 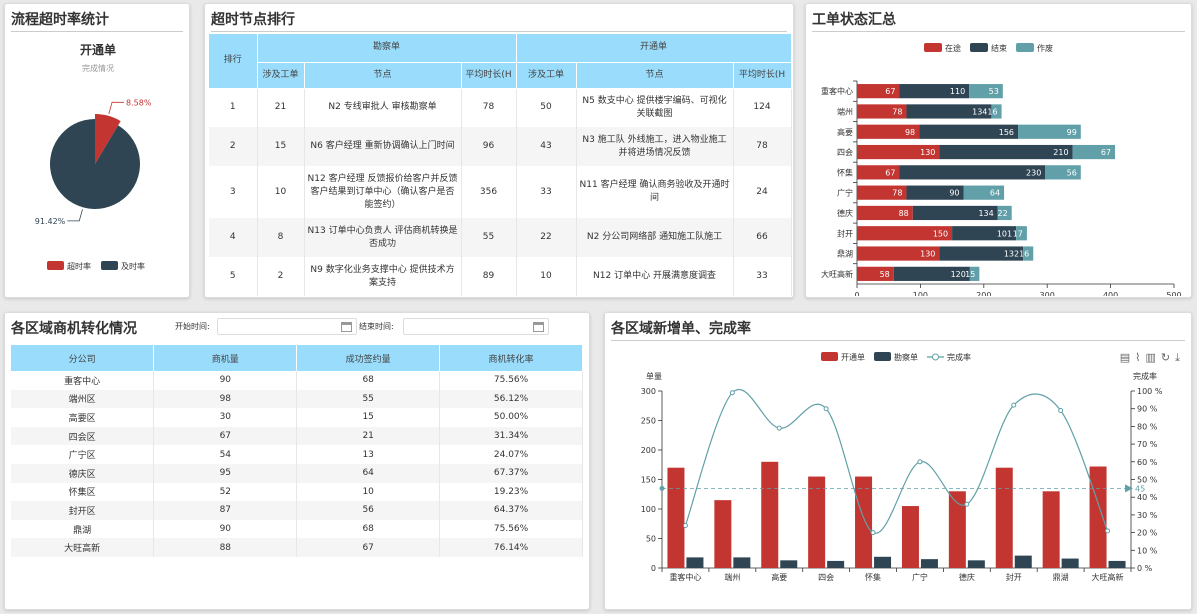 What do you see at coordinates (920, 293) in the screenshot?
I see `x-tick-label: 100` at bounding box center [920, 293].